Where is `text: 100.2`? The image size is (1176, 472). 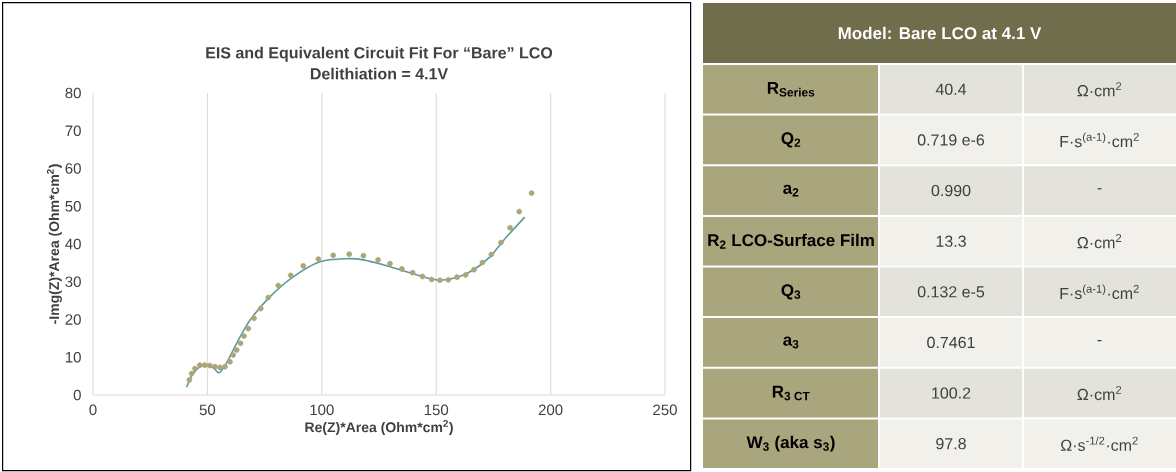
text: 100.2 is located at coordinates (951, 393).